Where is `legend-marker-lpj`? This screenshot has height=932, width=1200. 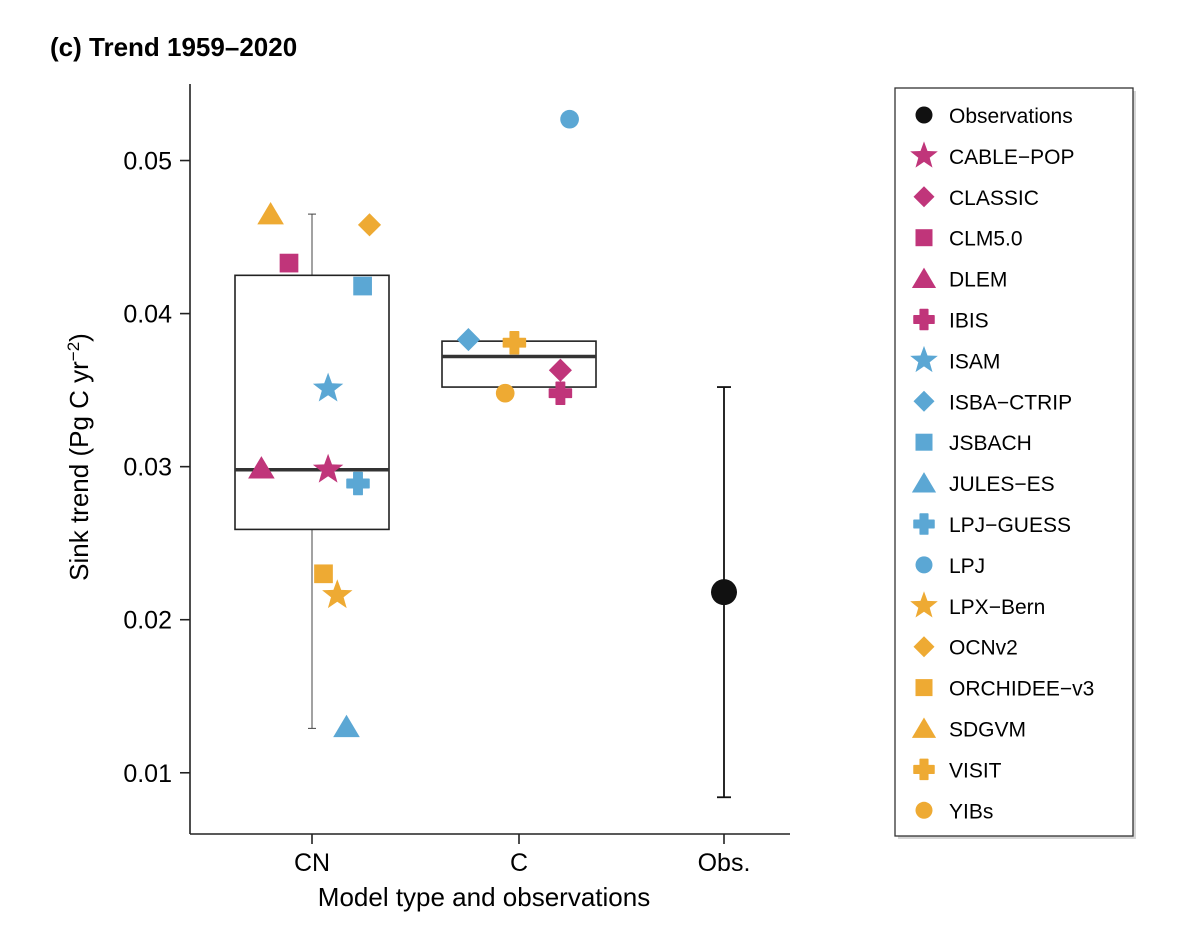 legend-marker-lpj is located at coordinates (924, 565).